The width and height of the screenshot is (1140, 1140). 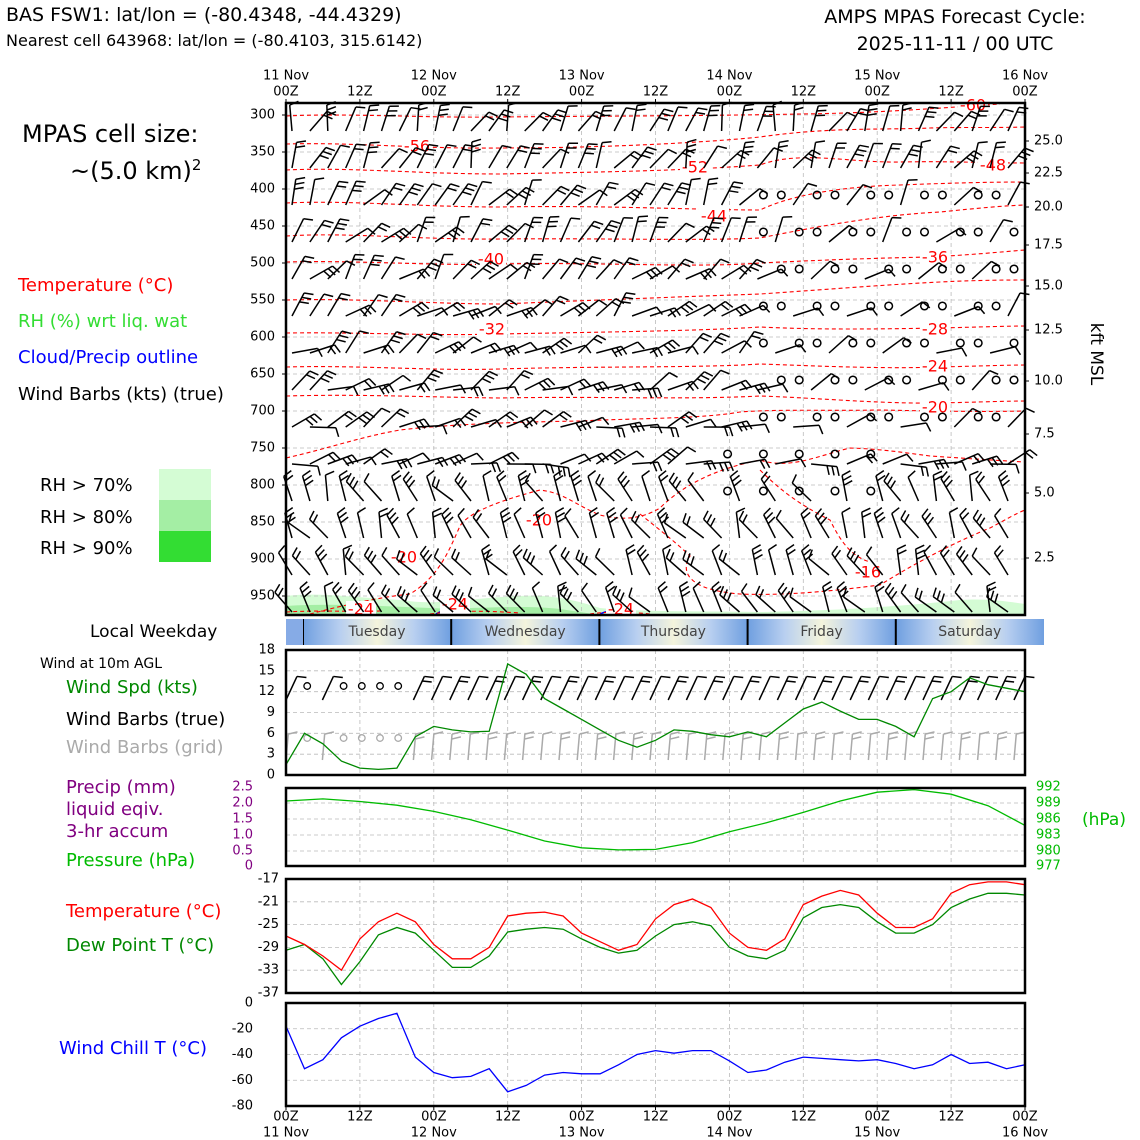 I want to click on weekday-band, so click(x=377, y=632).